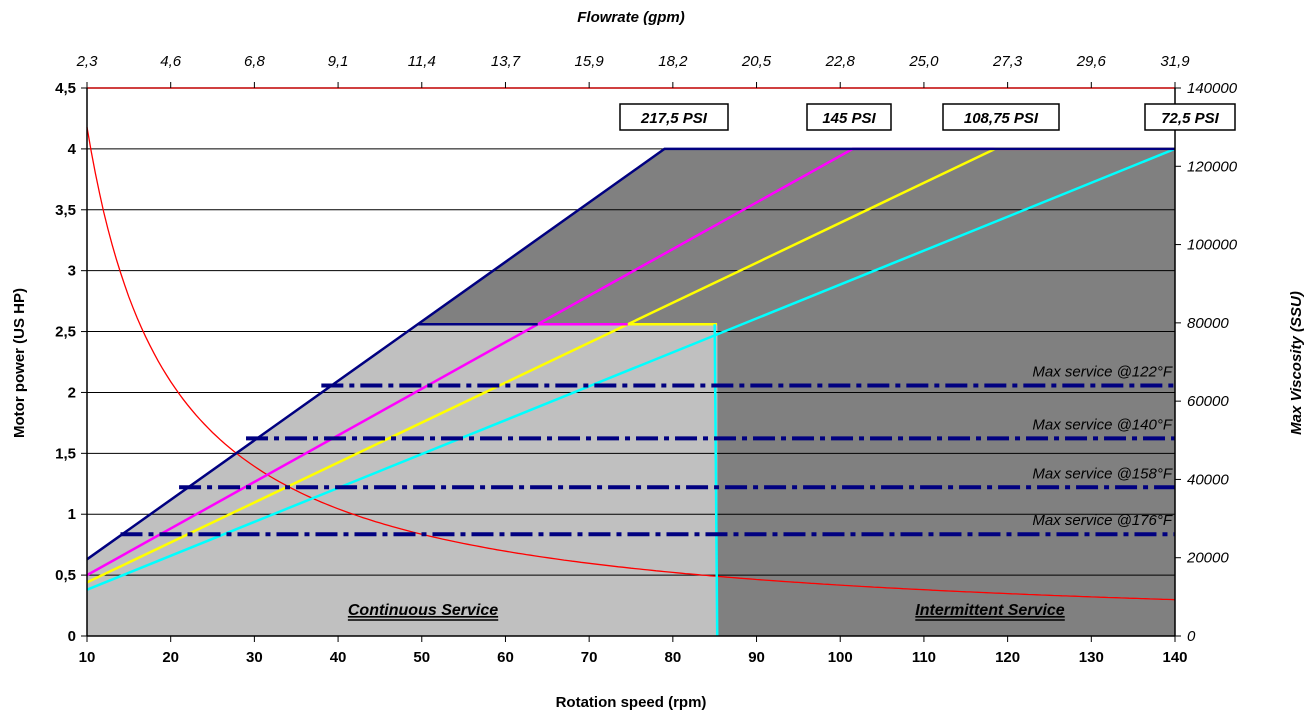  I want to click on psi-label: 145 PSI, so click(849, 118).